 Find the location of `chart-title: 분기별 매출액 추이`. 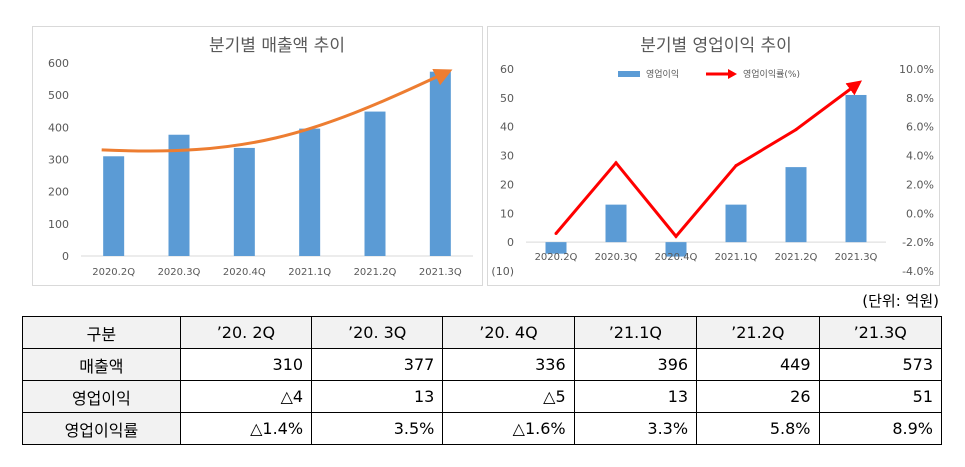

chart-title: 분기별 매출액 추이 is located at coordinates (277, 46).